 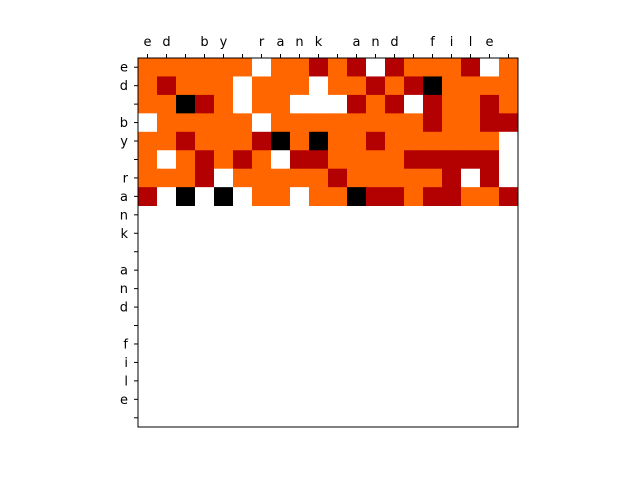 What do you see at coordinates (126, 381) in the screenshot?
I see `y-tick-label: l` at bounding box center [126, 381].